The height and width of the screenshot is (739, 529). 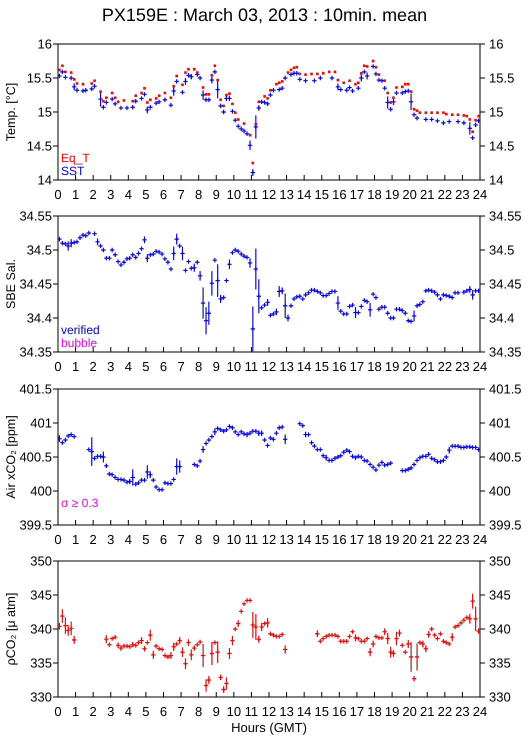 What do you see at coordinates (357, 367) in the screenshot?
I see `x-tick-label: 17` at bounding box center [357, 367].